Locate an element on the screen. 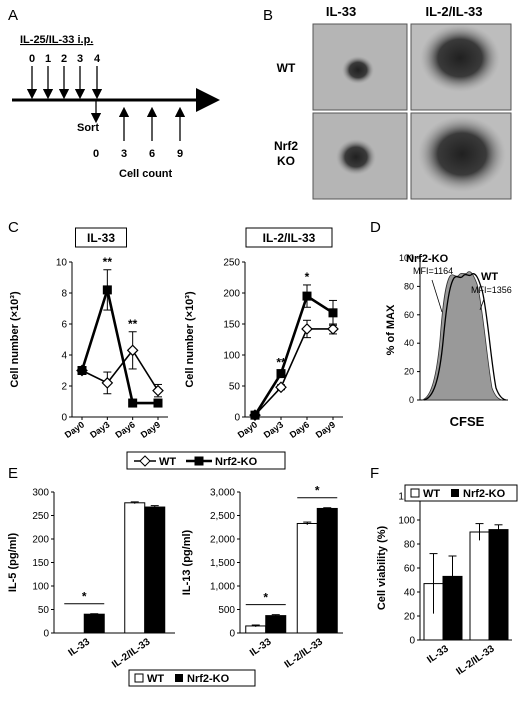  y-tick-label: 150 is located at coordinates (231, 325).